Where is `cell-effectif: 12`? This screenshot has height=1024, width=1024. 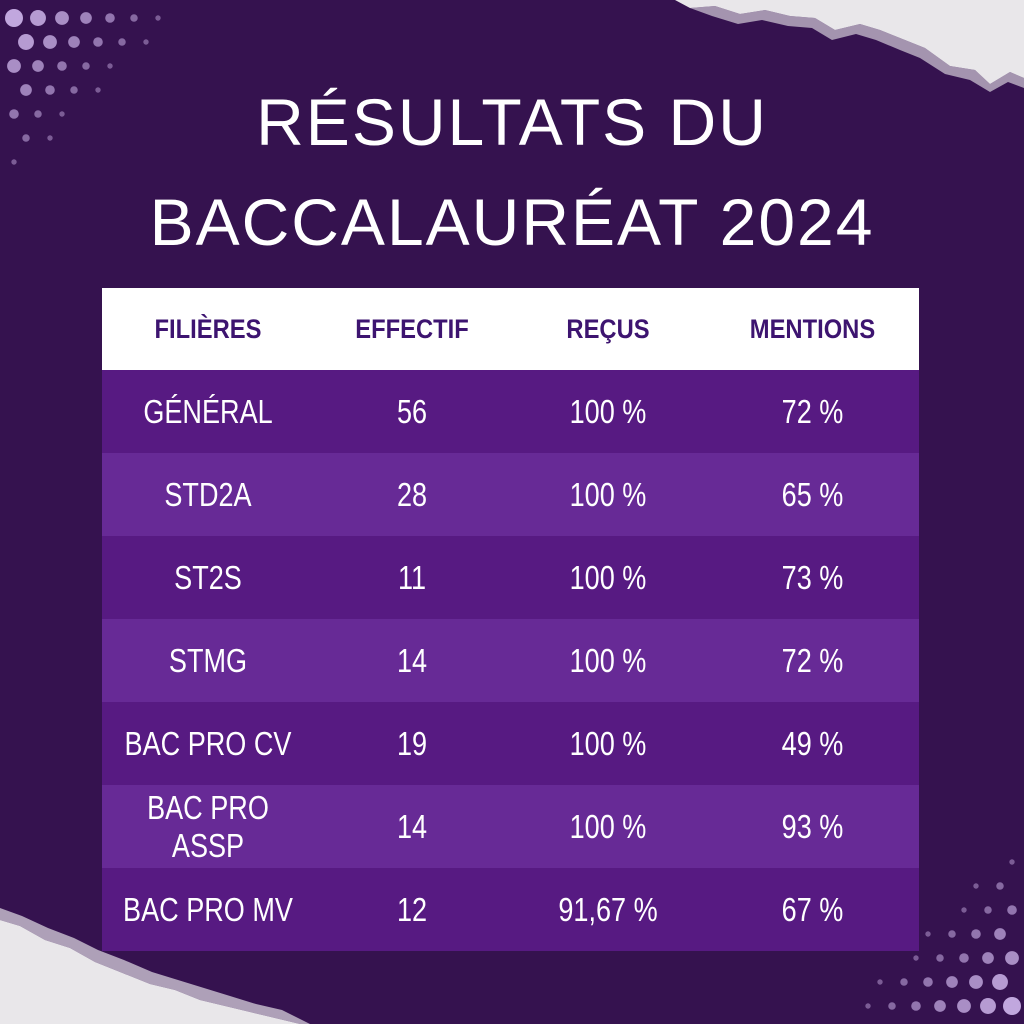 cell-effectif: 12 is located at coordinates (412, 909).